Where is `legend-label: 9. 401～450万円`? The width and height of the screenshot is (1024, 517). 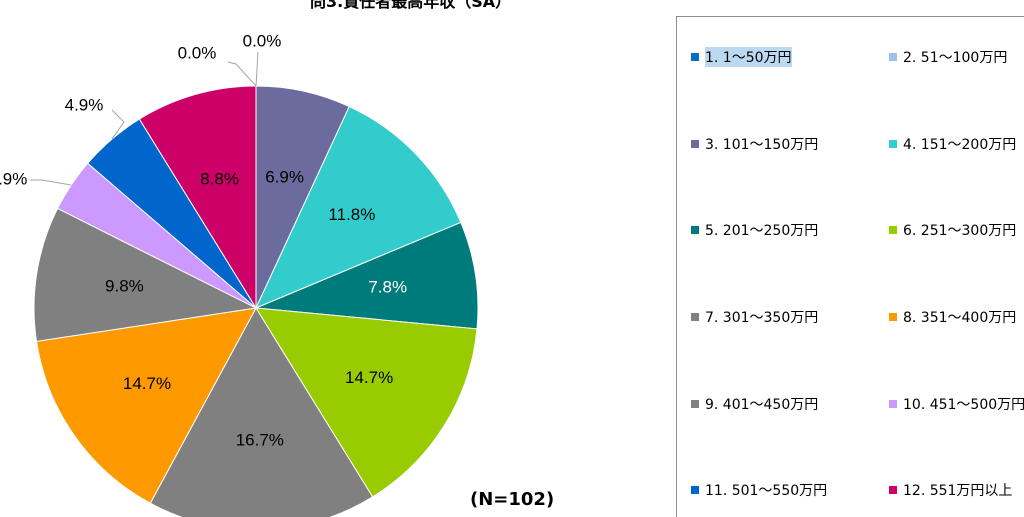
legend-label: 9. 401～450万円 is located at coordinates (762, 405).